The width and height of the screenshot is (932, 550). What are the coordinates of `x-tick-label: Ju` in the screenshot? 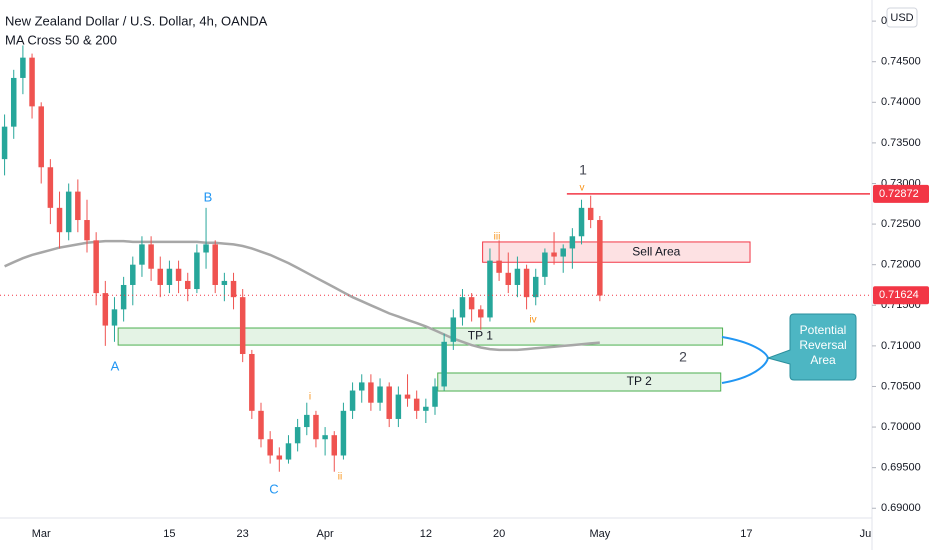 It's located at (866, 534).